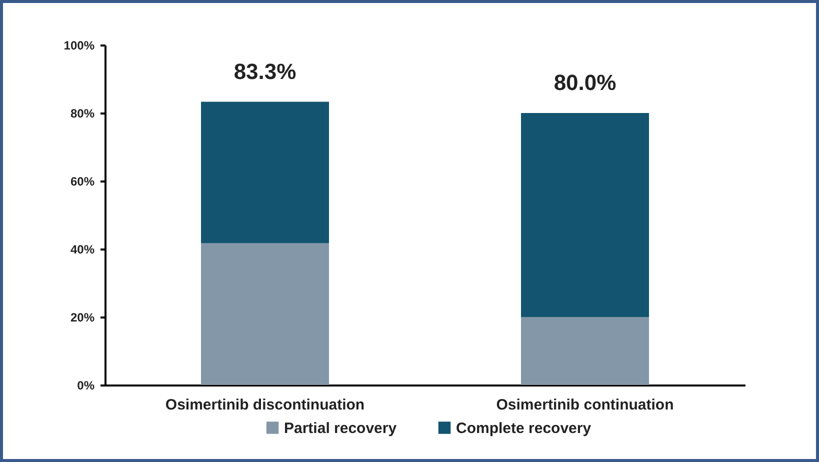 The height and width of the screenshot is (462, 819). What do you see at coordinates (82, 317) in the screenshot?
I see `y-tick-label: 20%` at bounding box center [82, 317].